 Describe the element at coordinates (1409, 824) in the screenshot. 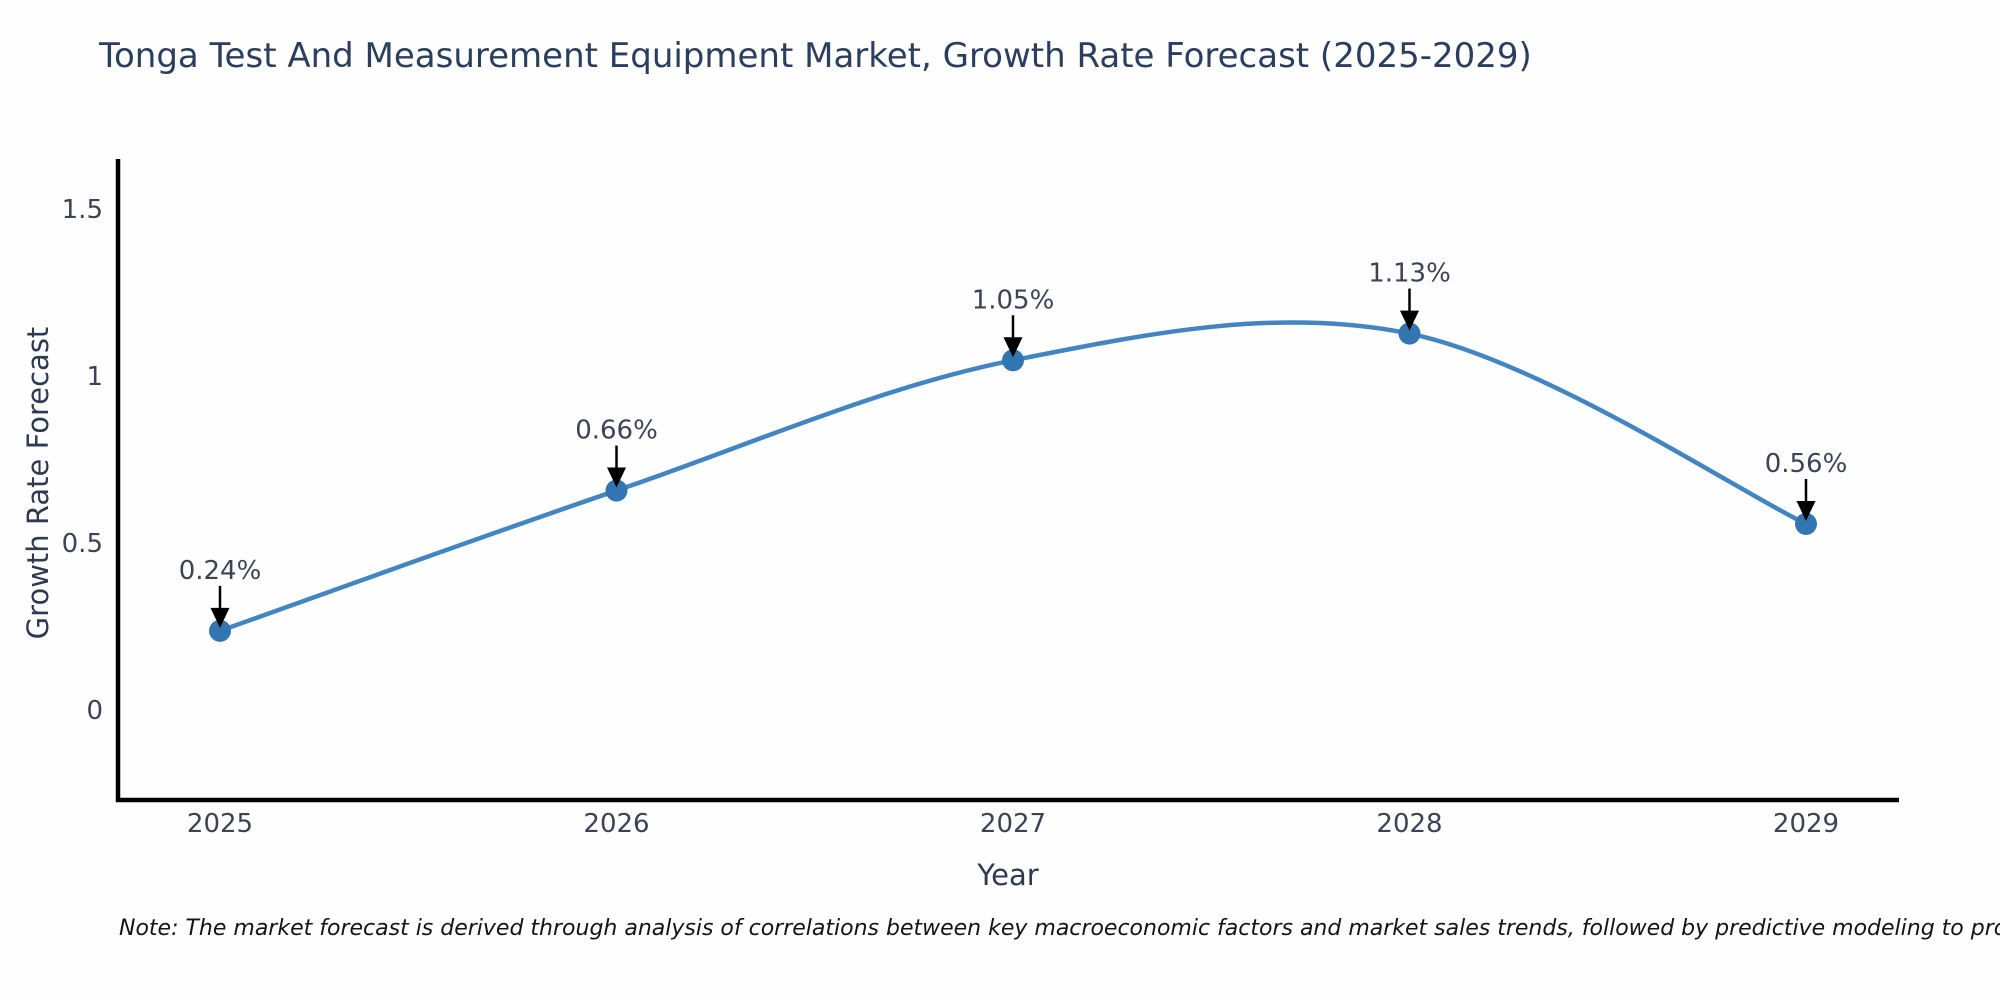

I see `x-tick-label-2028: 2028` at that location.